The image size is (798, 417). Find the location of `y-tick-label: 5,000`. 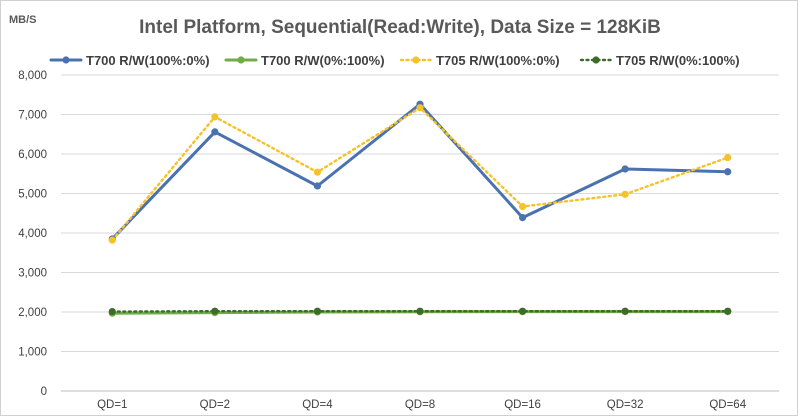

y-tick-label: 5,000 is located at coordinates (32, 195).